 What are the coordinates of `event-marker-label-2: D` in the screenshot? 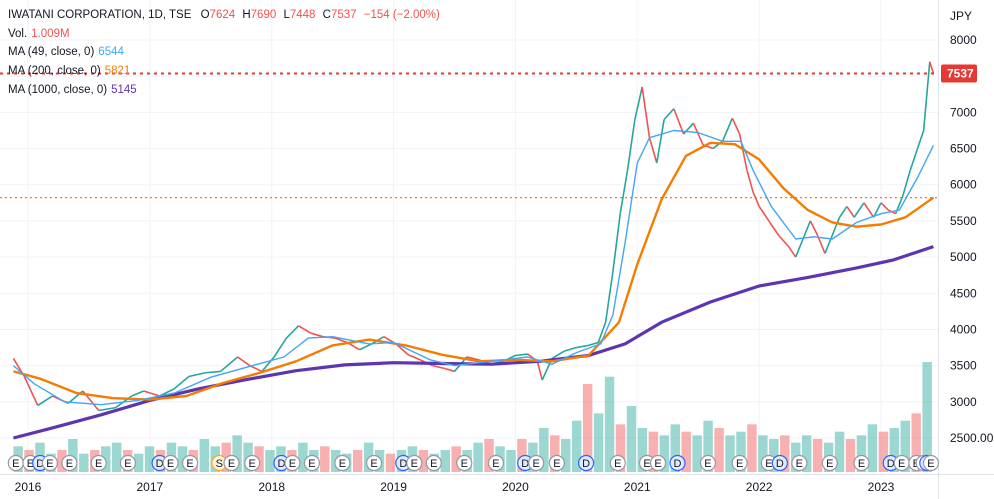 It's located at (40, 464).